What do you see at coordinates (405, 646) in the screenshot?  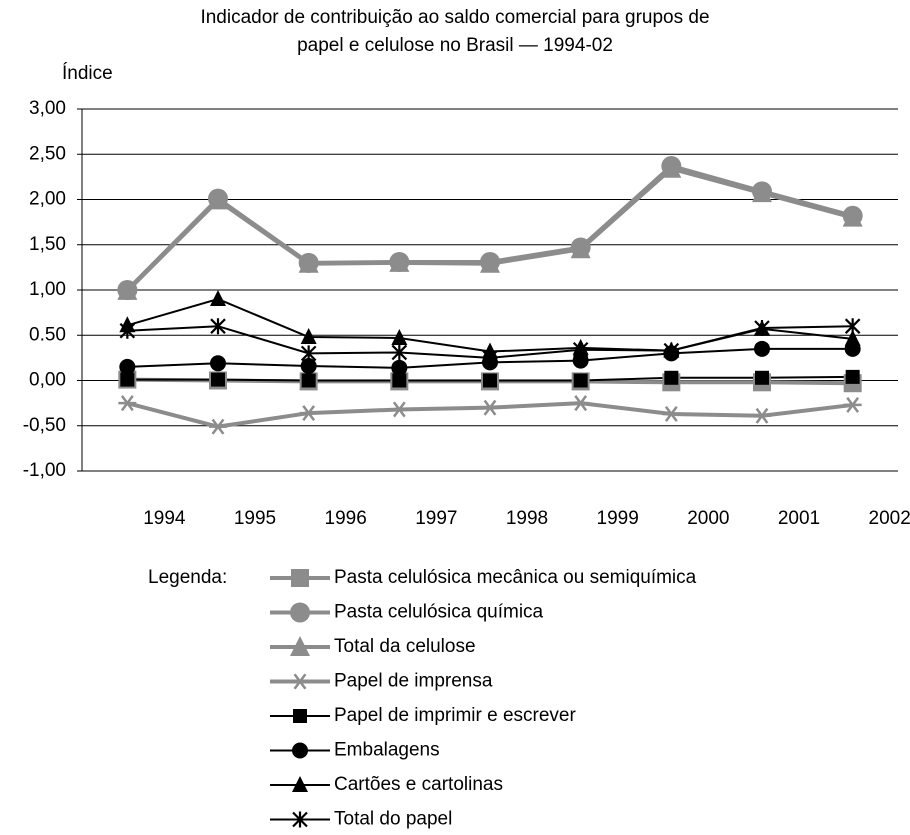 I see `legend-label: Total da celulose` at bounding box center [405, 646].